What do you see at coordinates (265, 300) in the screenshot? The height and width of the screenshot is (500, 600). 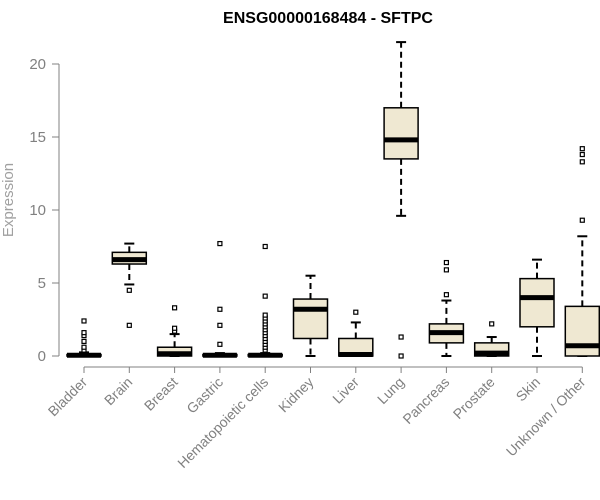 I see `box-hematopoietic-cells` at bounding box center [265, 300].